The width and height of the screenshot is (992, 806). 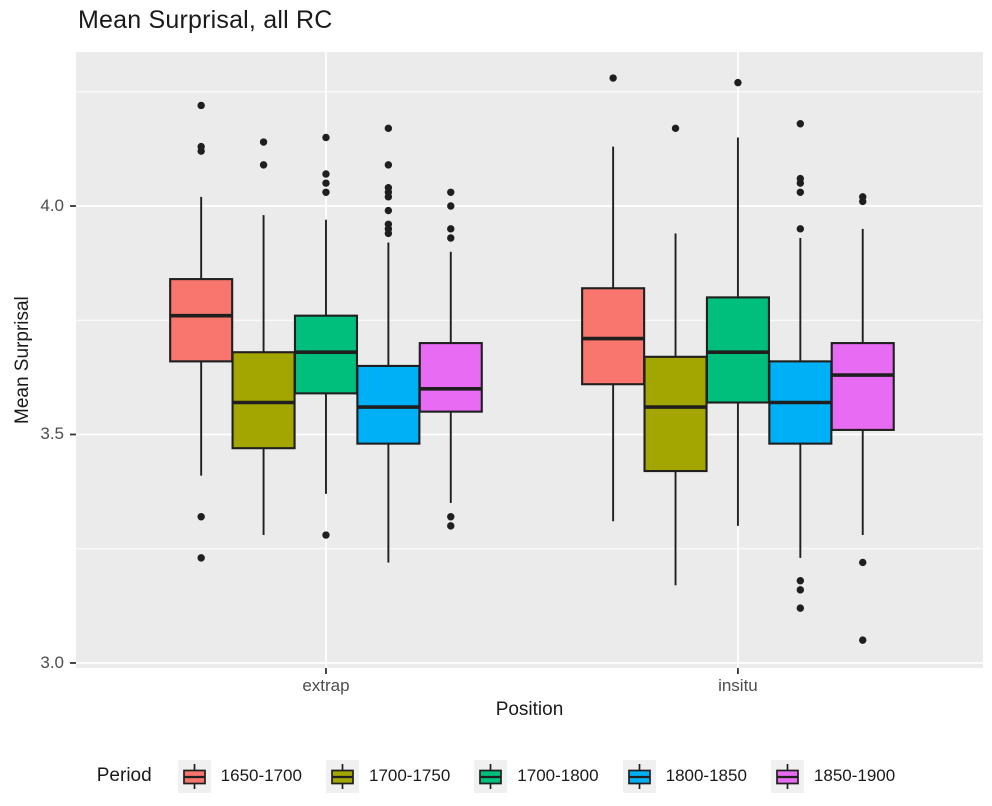 What do you see at coordinates (738, 82) in the screenshot?
I see `outlier-dot-1700-1800-insitu` at bounding box center [738, 82].